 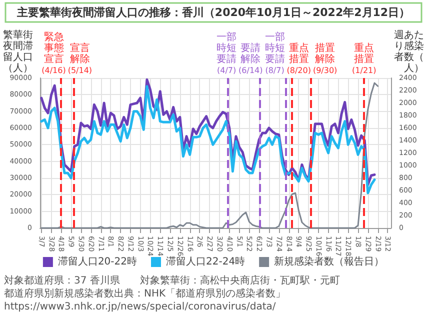 I want to click on text: 対象繁華街：高松中央商店街・瓦町駅・元町, so click(x=240, y=280).